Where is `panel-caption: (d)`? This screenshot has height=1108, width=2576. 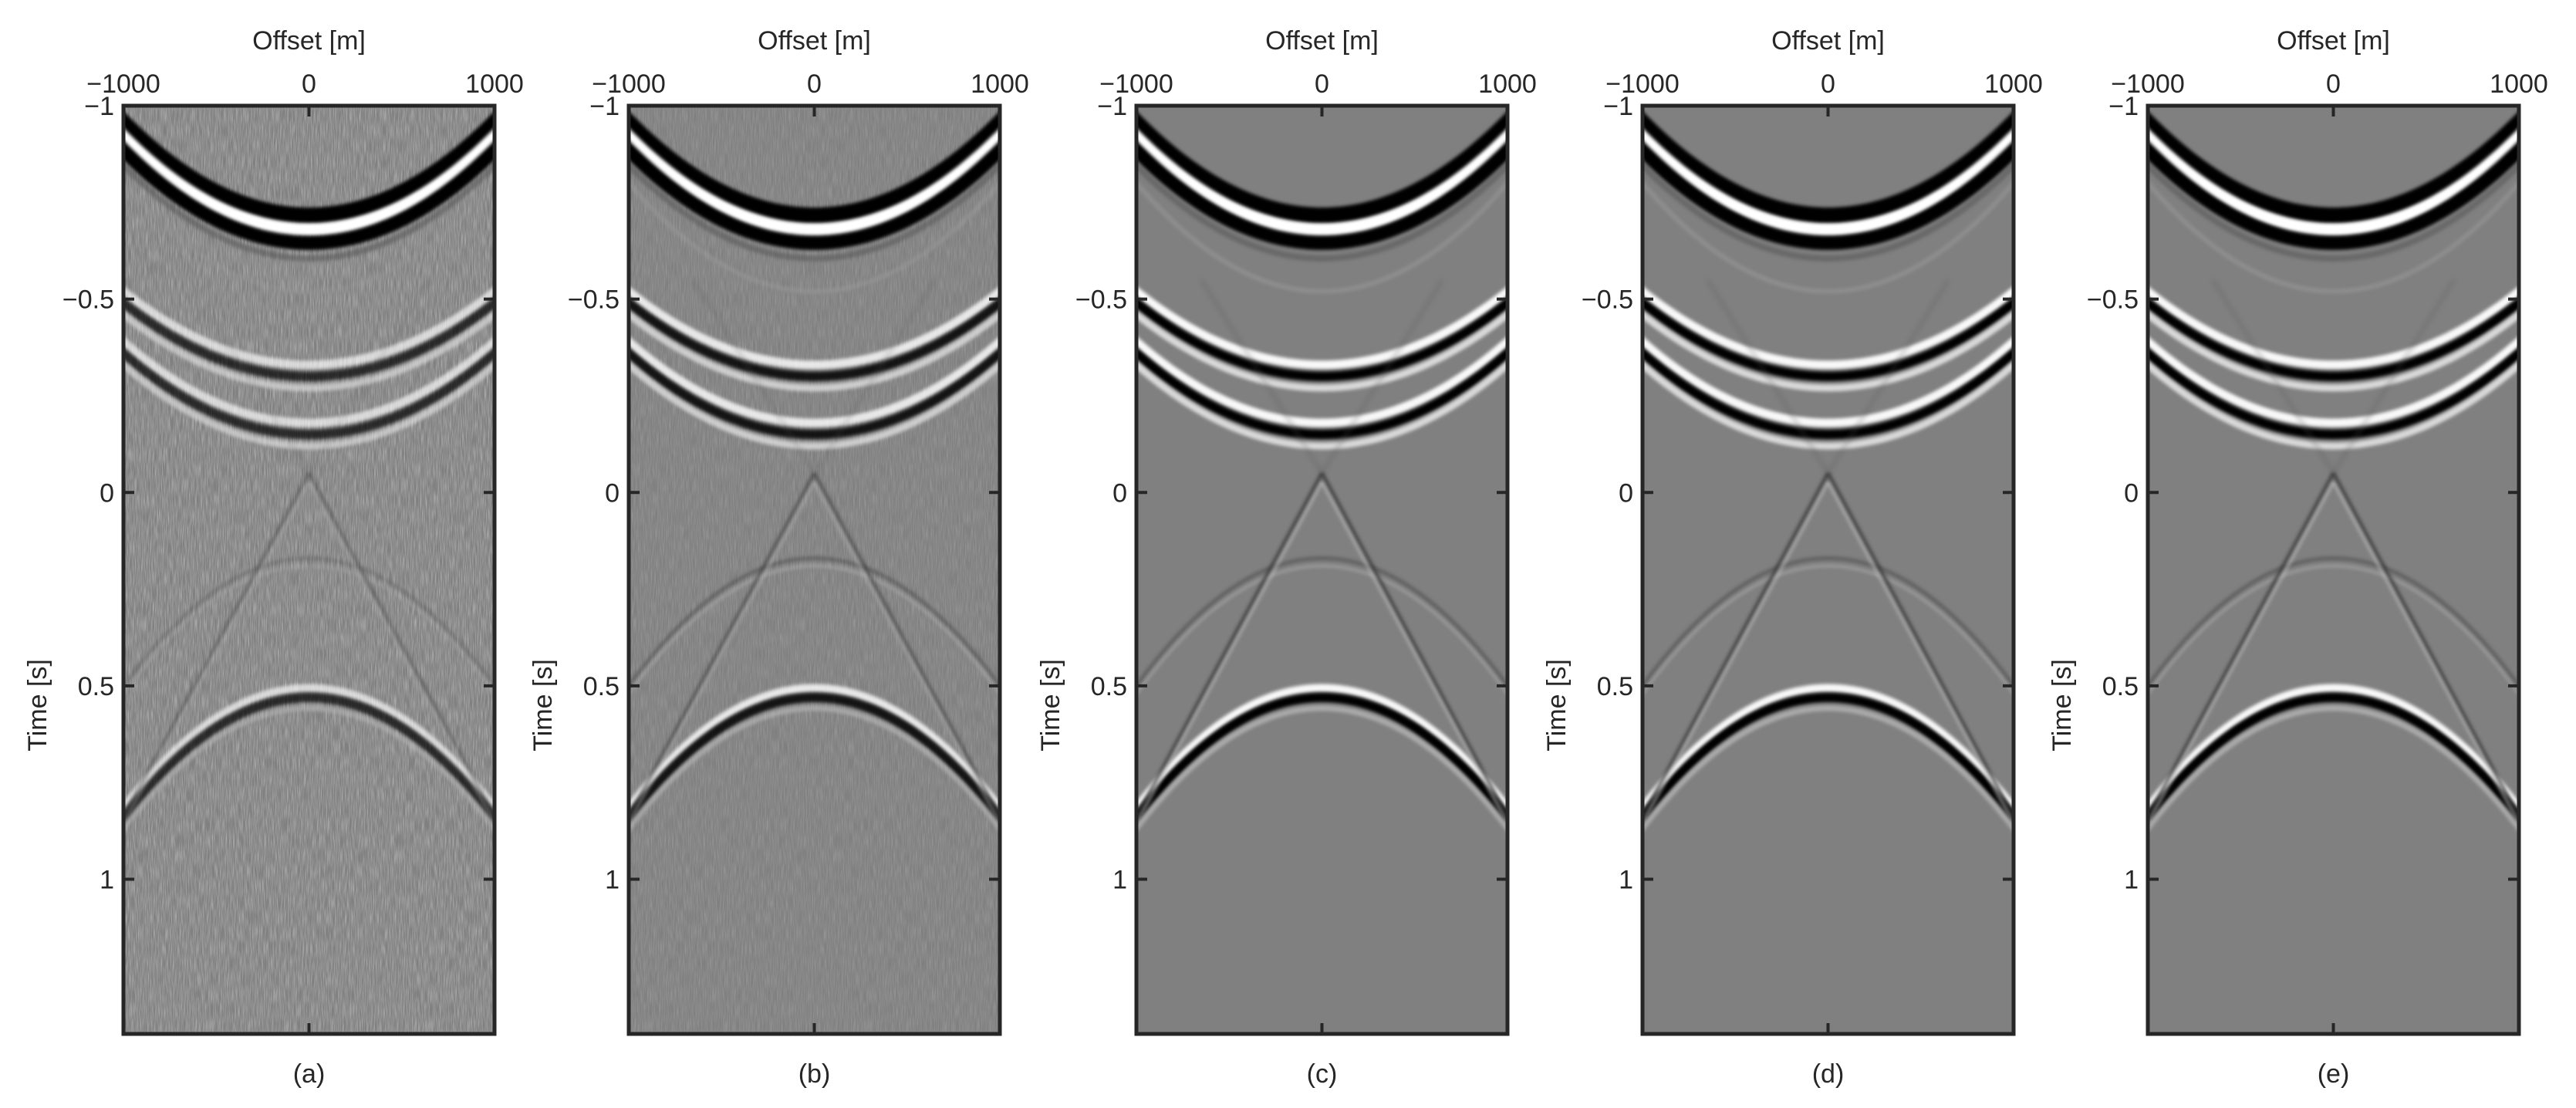 panel-caption: (d) is located at coordinates (1828, 1074).